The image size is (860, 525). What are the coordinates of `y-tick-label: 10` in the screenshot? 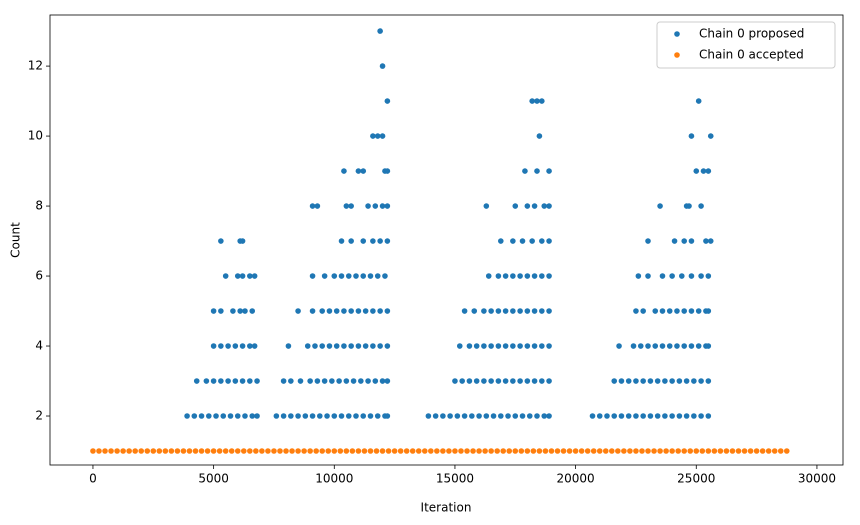 It's located at (35, 136).